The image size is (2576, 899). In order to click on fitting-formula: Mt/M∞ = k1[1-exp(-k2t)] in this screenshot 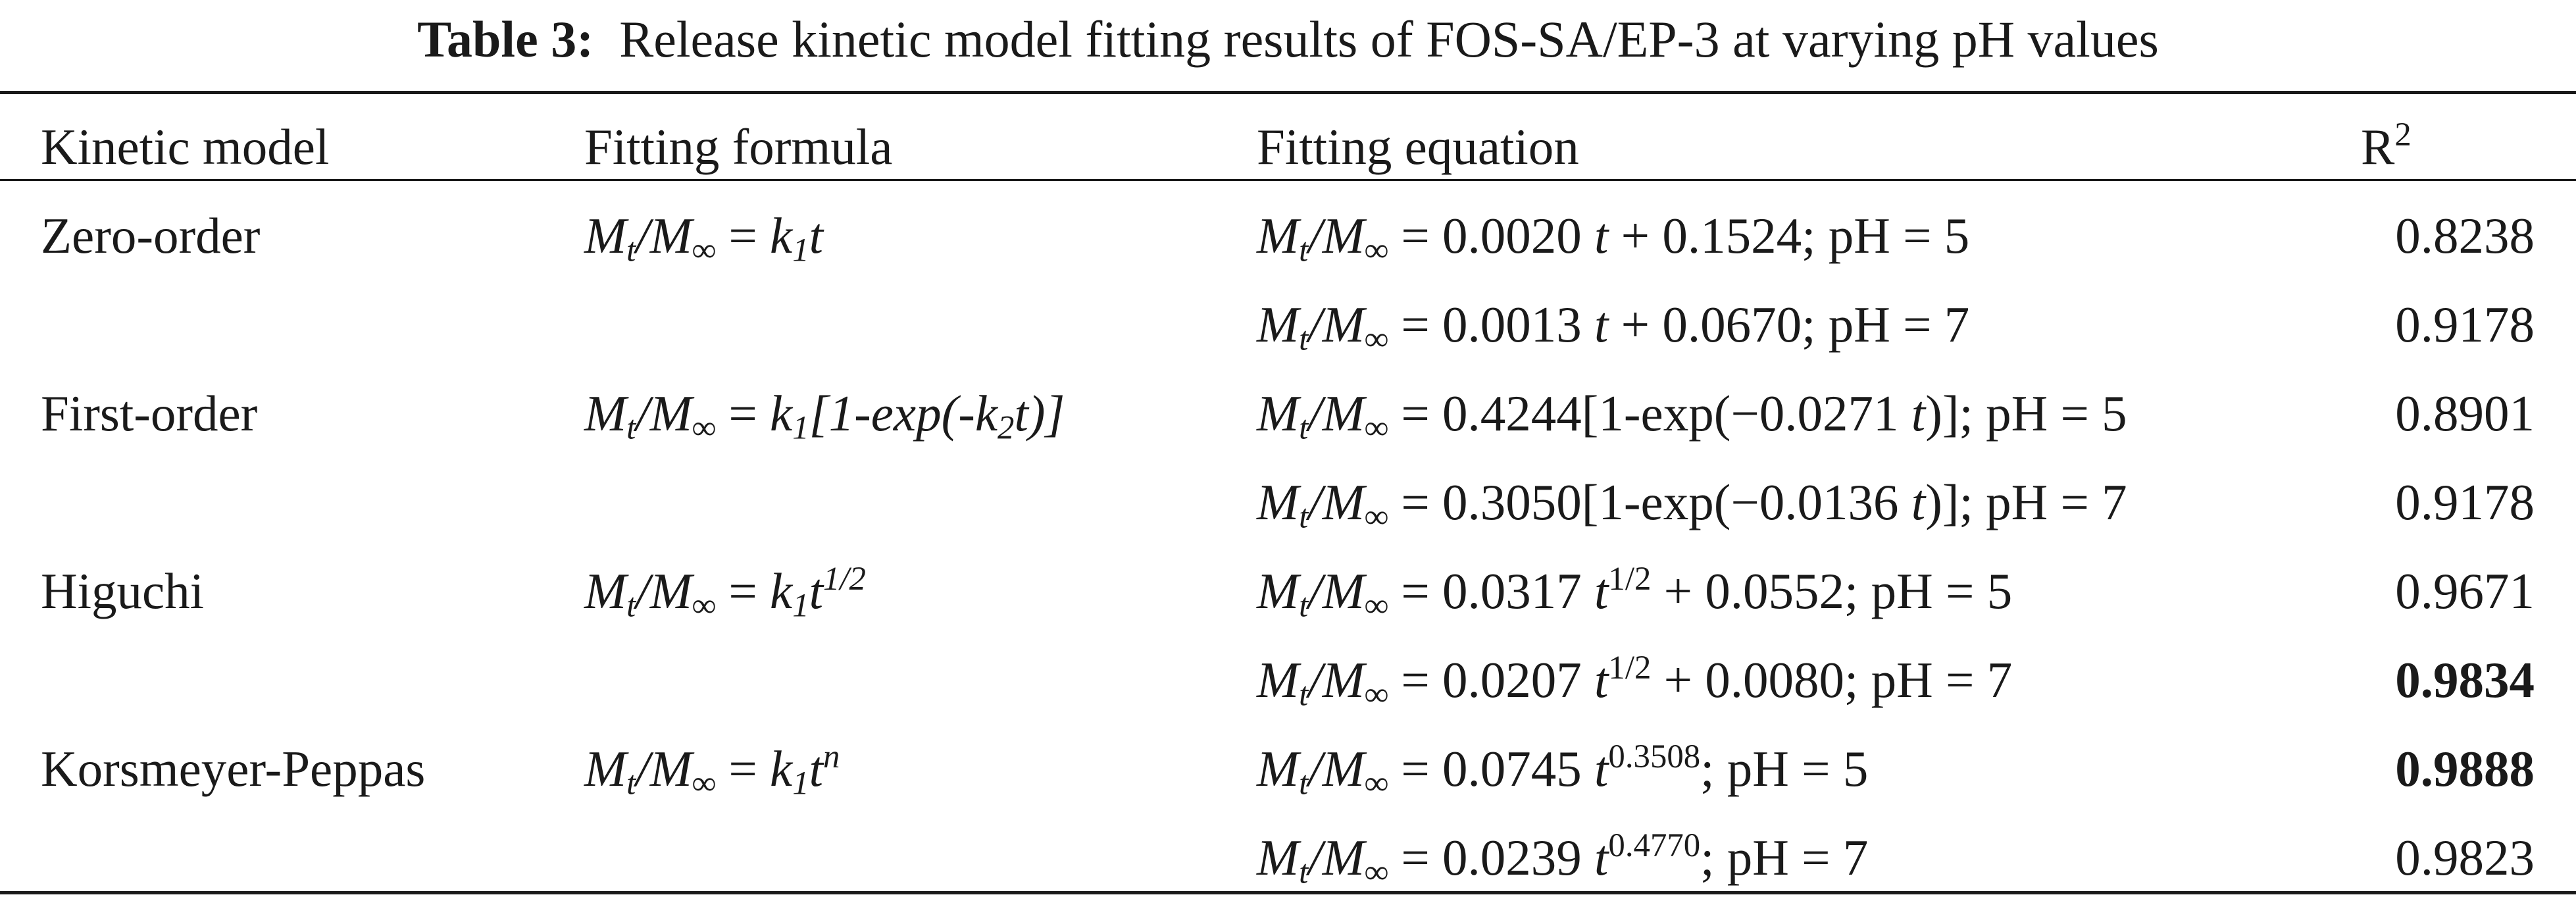, I will do `click(825, 415)`.